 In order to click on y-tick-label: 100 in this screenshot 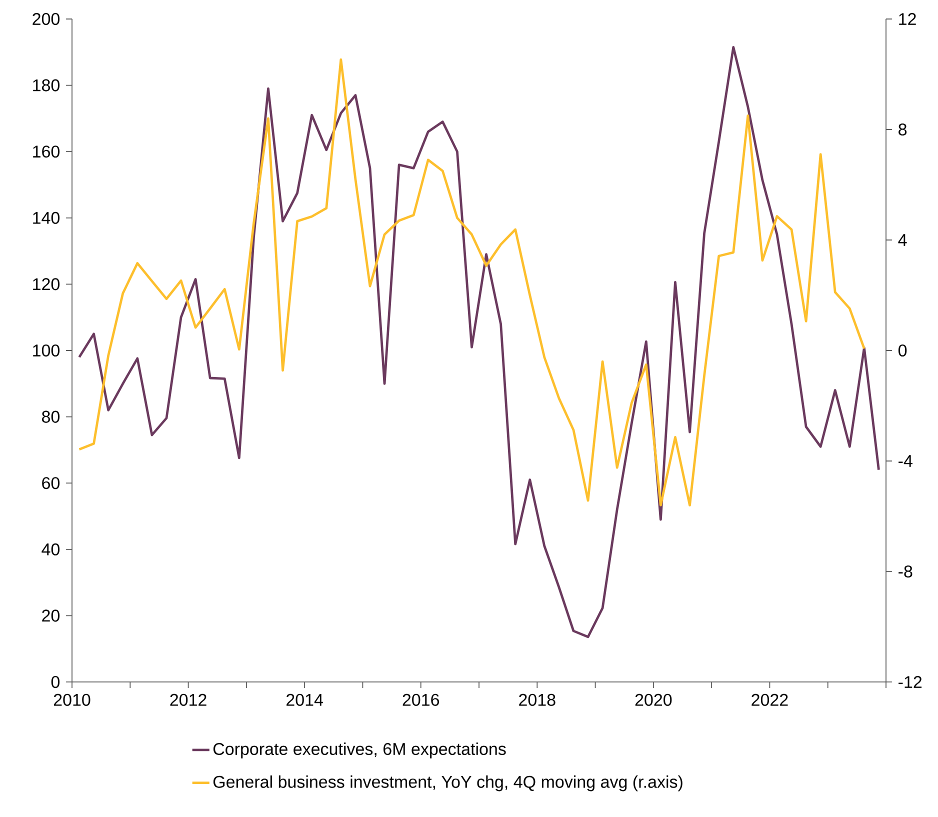, I will do `click(46, 350)`.